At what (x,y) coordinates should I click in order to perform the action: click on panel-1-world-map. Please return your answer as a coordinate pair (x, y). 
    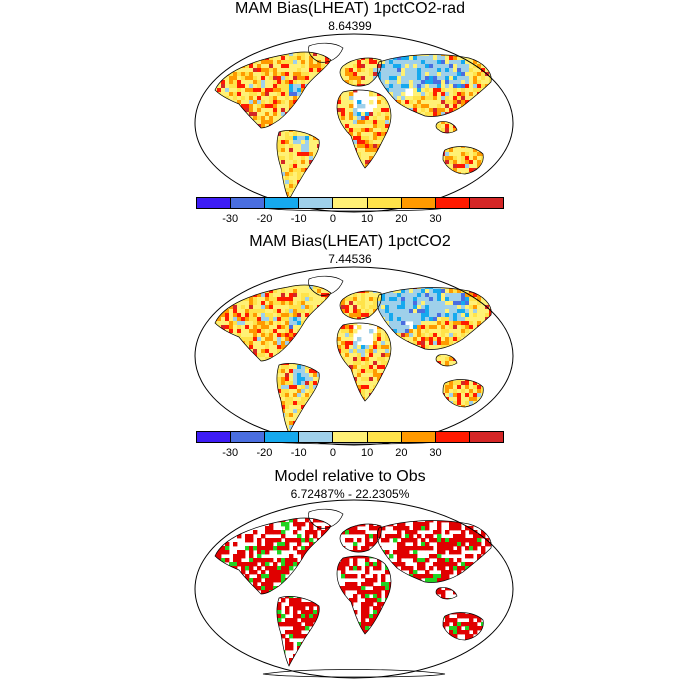
    Looking at the image, I should click on (354, 123).